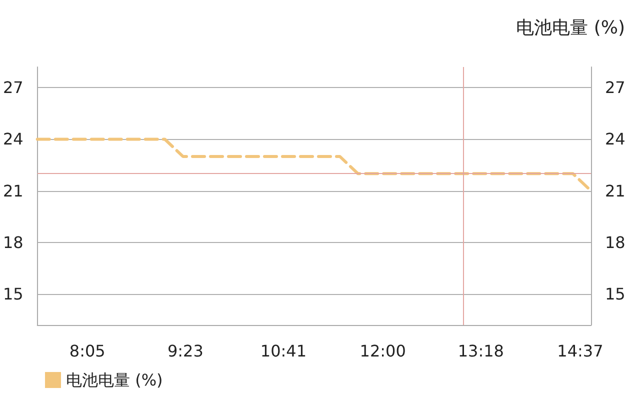  I want to click on y2-tick-label: 18, so click(615, 242).